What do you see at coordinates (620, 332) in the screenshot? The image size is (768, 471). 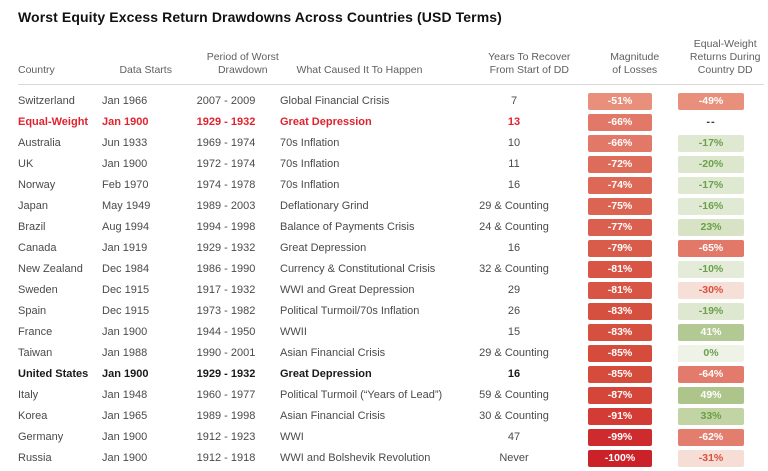 I see `cell-magnitude: -83%` at bounding box center [620, 332].